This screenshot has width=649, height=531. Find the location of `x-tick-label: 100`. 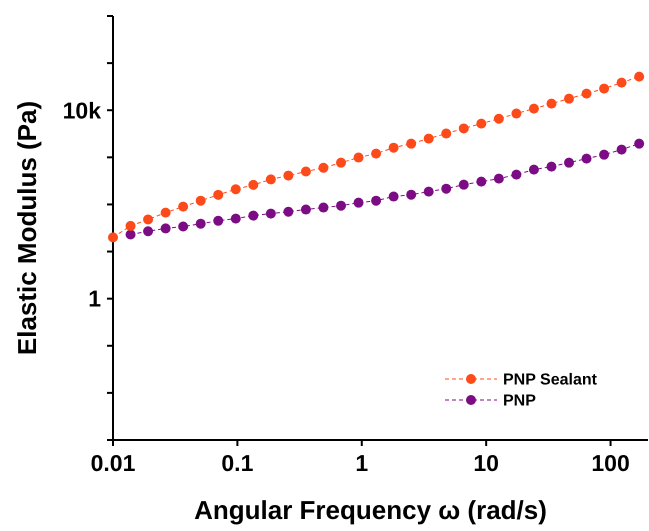

x-tick-label: 100 is located at coordinates (610, 463).